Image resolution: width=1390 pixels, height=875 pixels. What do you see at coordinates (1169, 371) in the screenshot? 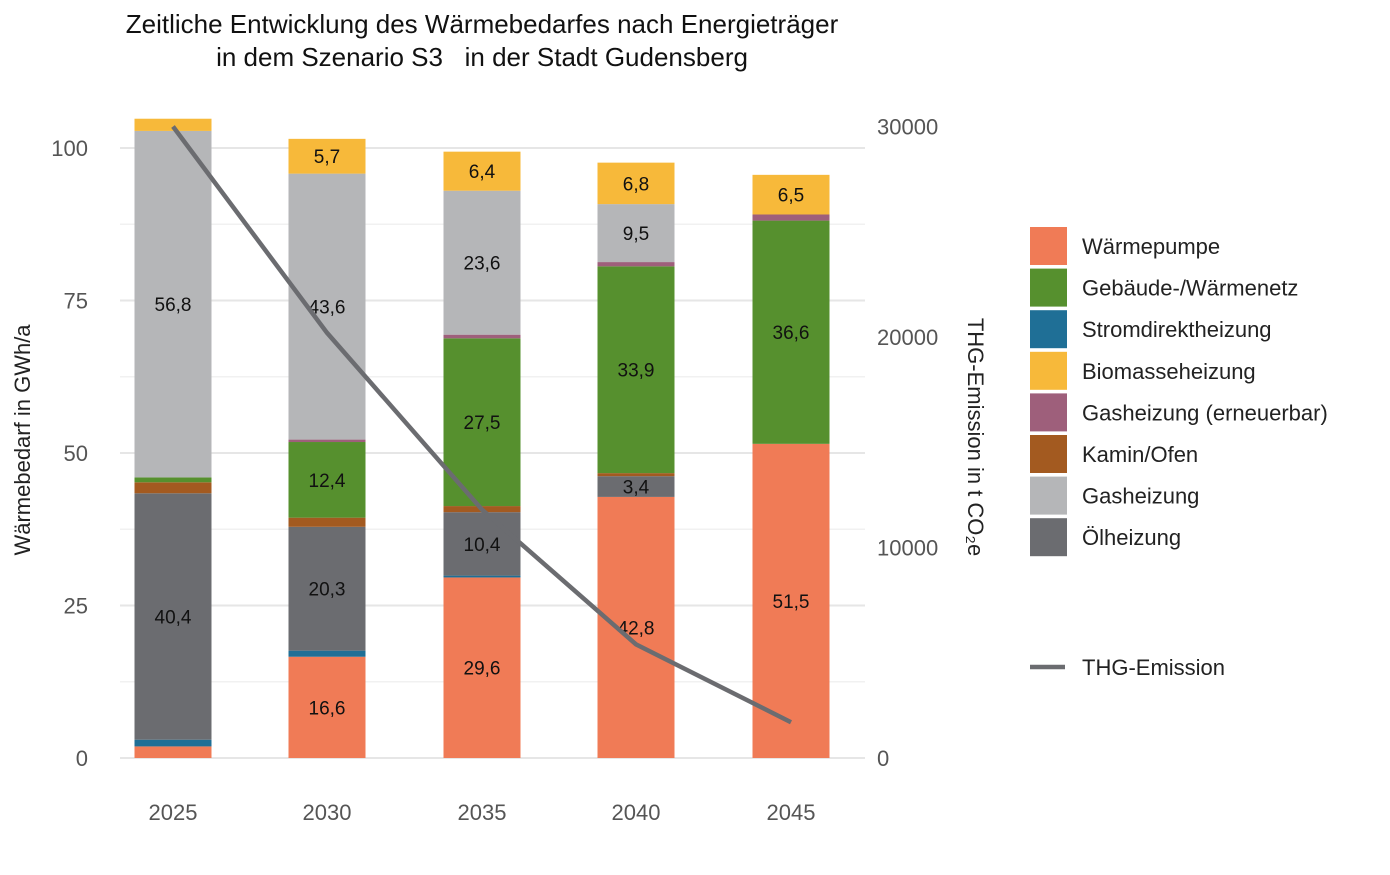
I see `legend-label: Biomasseheizung` at bounding box center [1169, 371].